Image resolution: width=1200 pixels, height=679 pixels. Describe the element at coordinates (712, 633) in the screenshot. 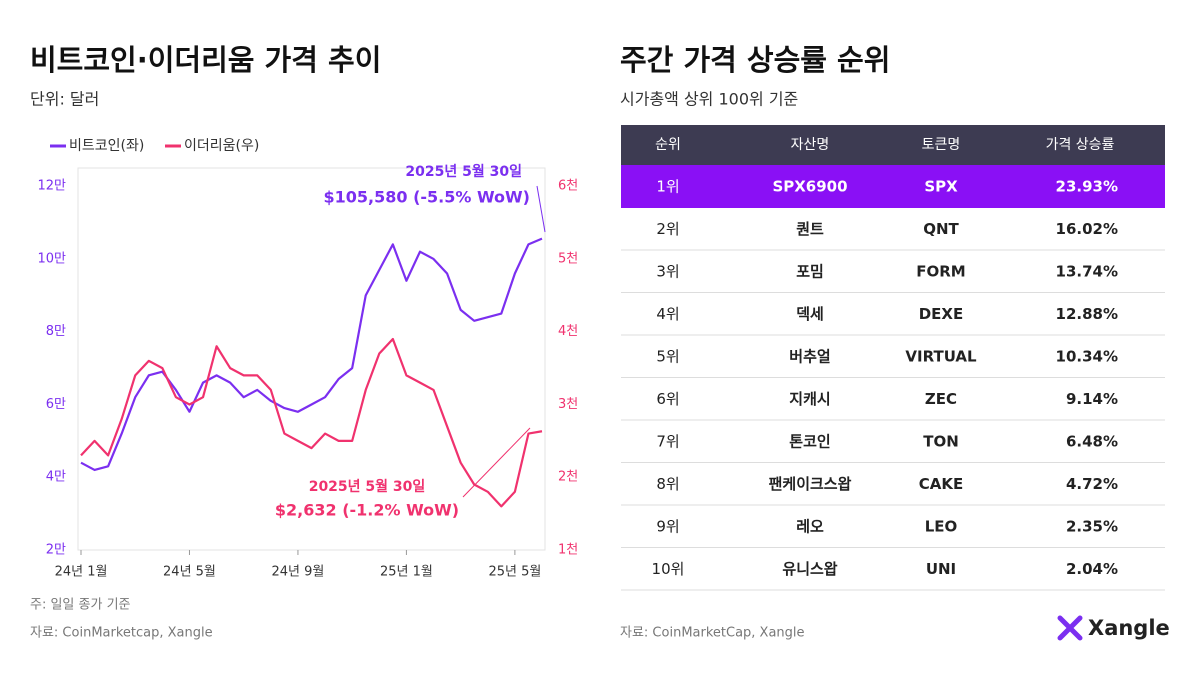

I see `table-source: 자료: CoinMarketCap, Xangle` at that location.